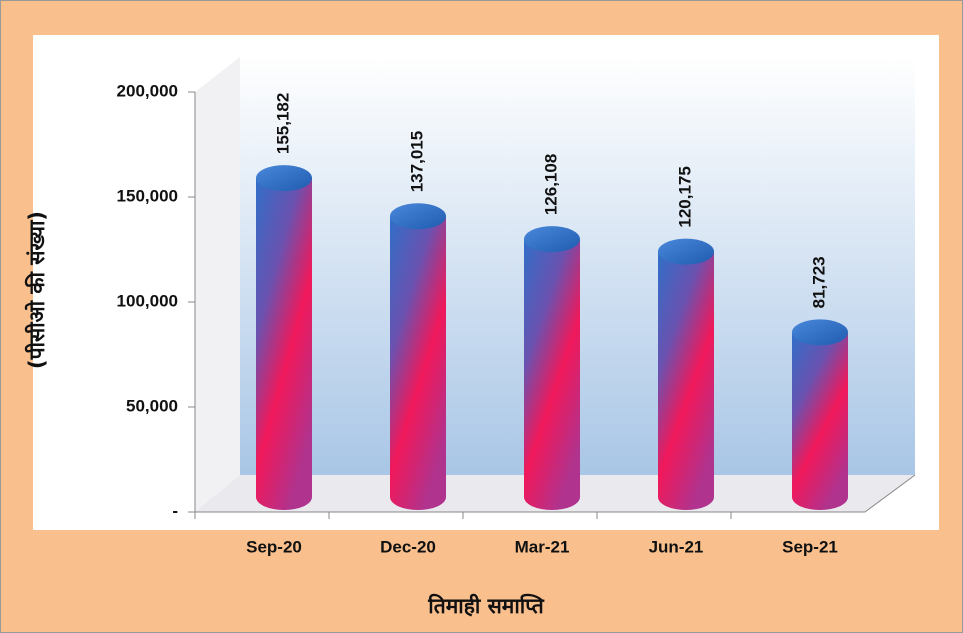 Image resolution: width=963 pixels, height=633 pixels. Describe the element at coordinates (152, 405) in the screenshot. I see `y-tick-label: 50,000` at that location.